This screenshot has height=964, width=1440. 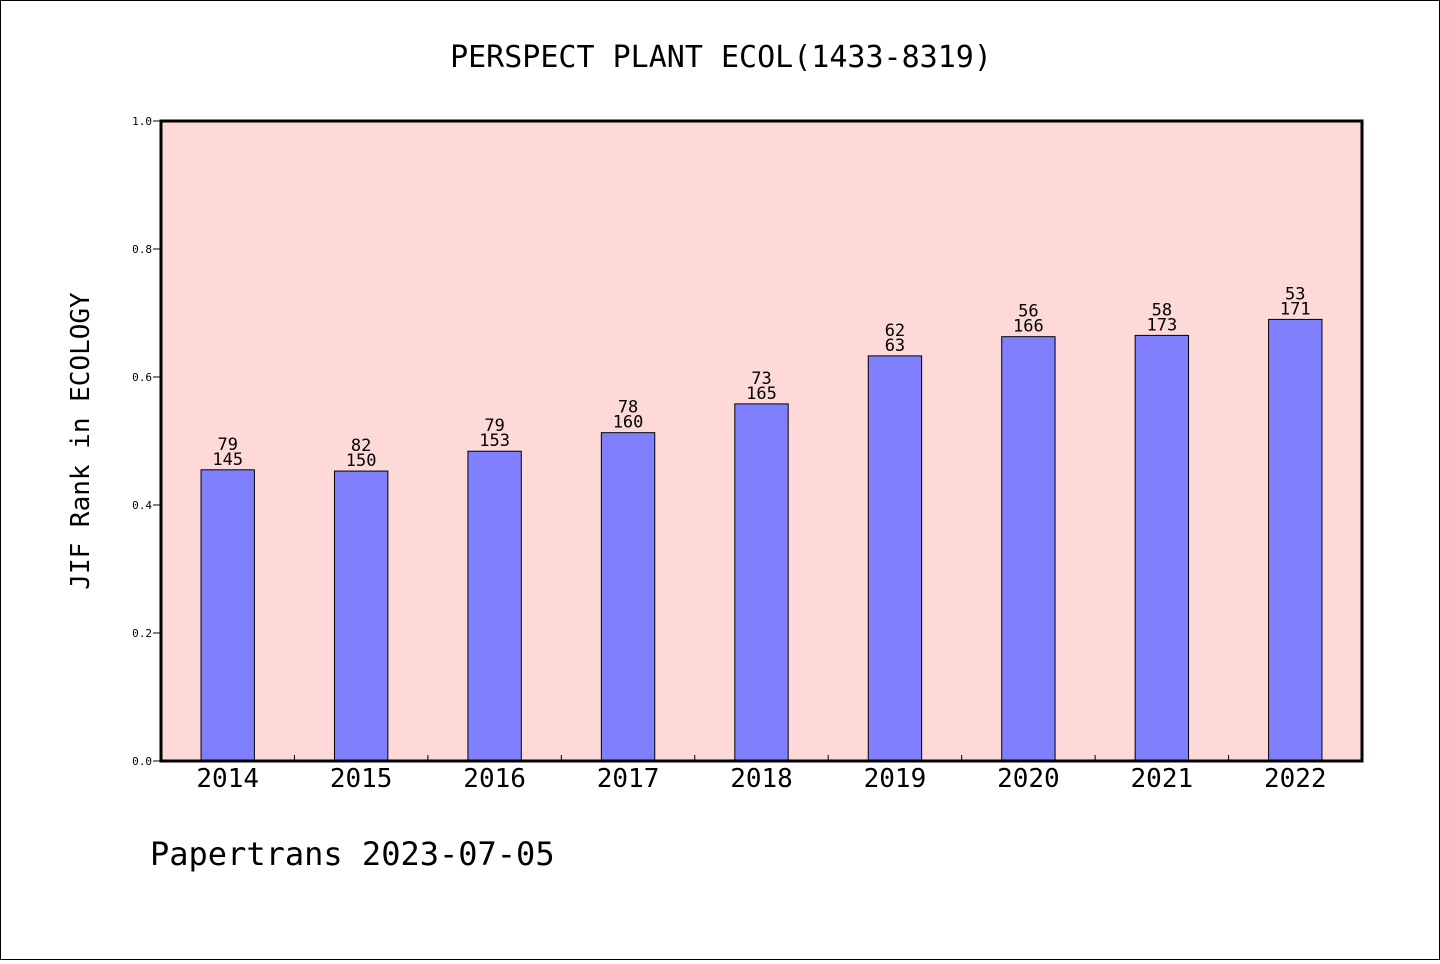 What do you see at coordinates (1162, 779) in the screenshot?
I see `x-tick-label: 2021` at bounding box center [1162, 779].